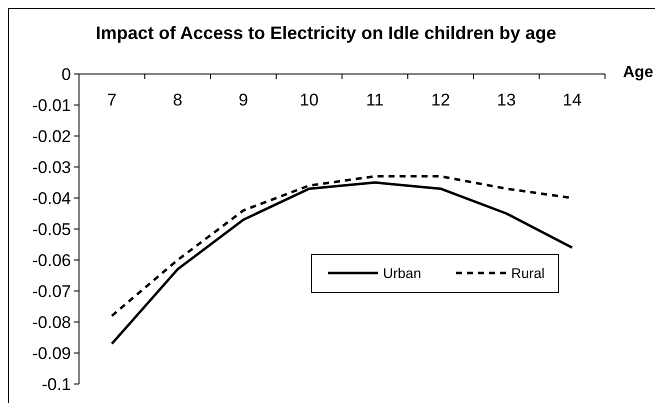 The width and height of the screenshot is (655, 403). Describe the element at coordinates (243, 100) in the screenshot. I see `x-tick-label: 9` at that location.